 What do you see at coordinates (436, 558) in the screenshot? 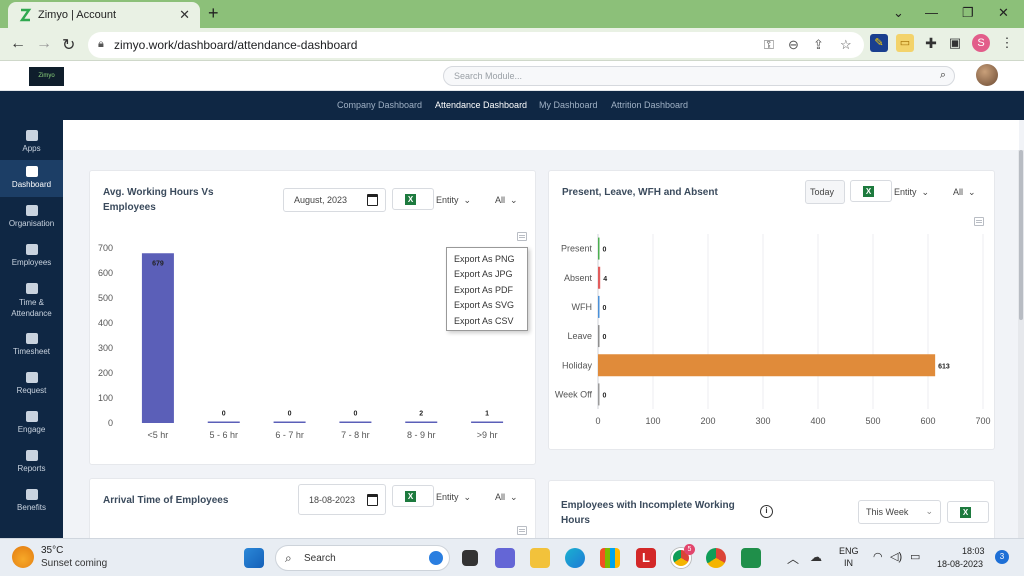
I see `bing-icon` at bounding box center [436, 558].